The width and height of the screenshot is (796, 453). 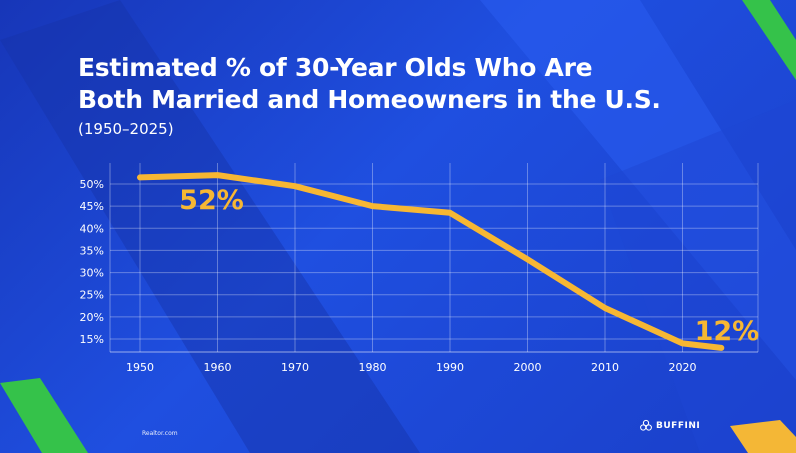 I want to click on accent-green-top, so click(x=769, y=40).